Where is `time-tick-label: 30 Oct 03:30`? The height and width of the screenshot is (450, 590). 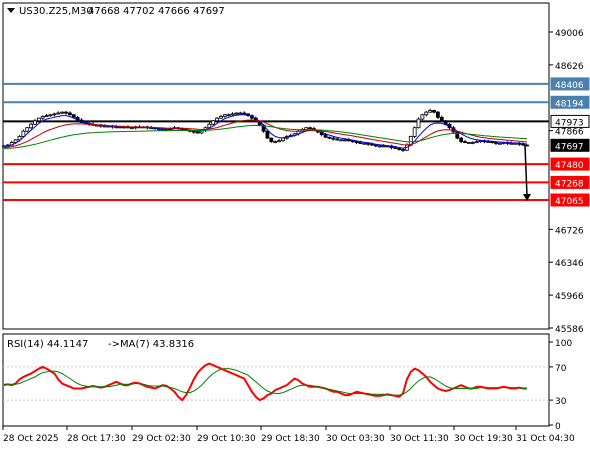
time-tick-label: 30 Oct 03:30 is located at coordinates (355, 439).